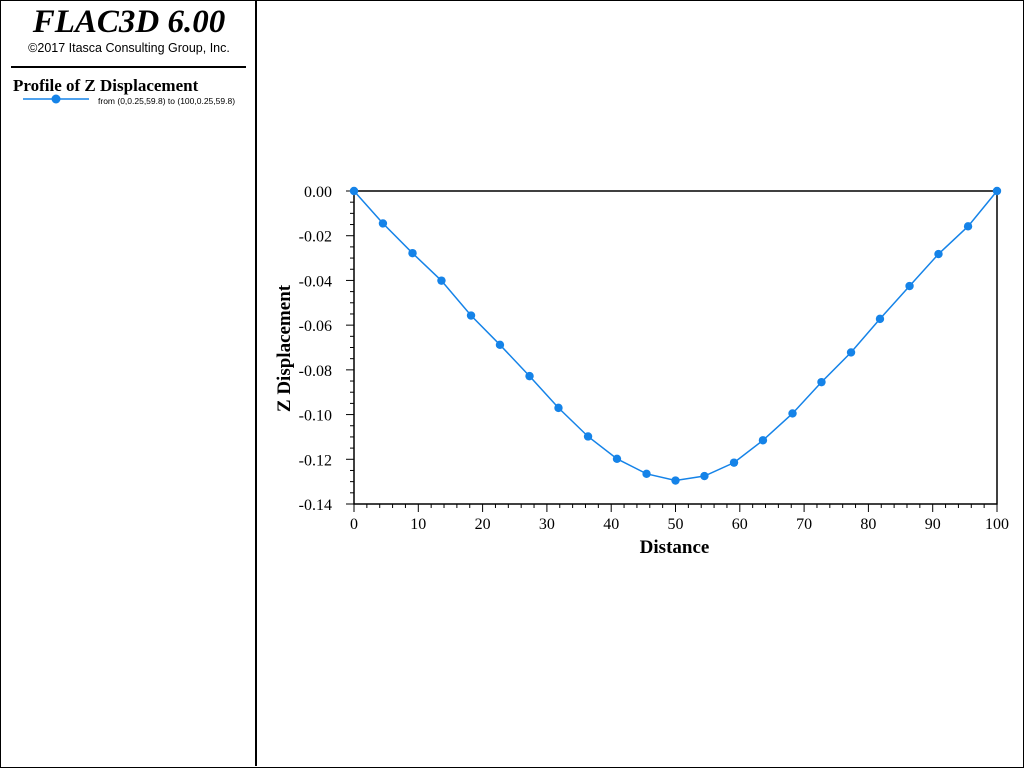  What do you see at coordinates (318, 192) in the screenshot?
I see `y-tick-label: 0.00` at bounding box center [318, 192].